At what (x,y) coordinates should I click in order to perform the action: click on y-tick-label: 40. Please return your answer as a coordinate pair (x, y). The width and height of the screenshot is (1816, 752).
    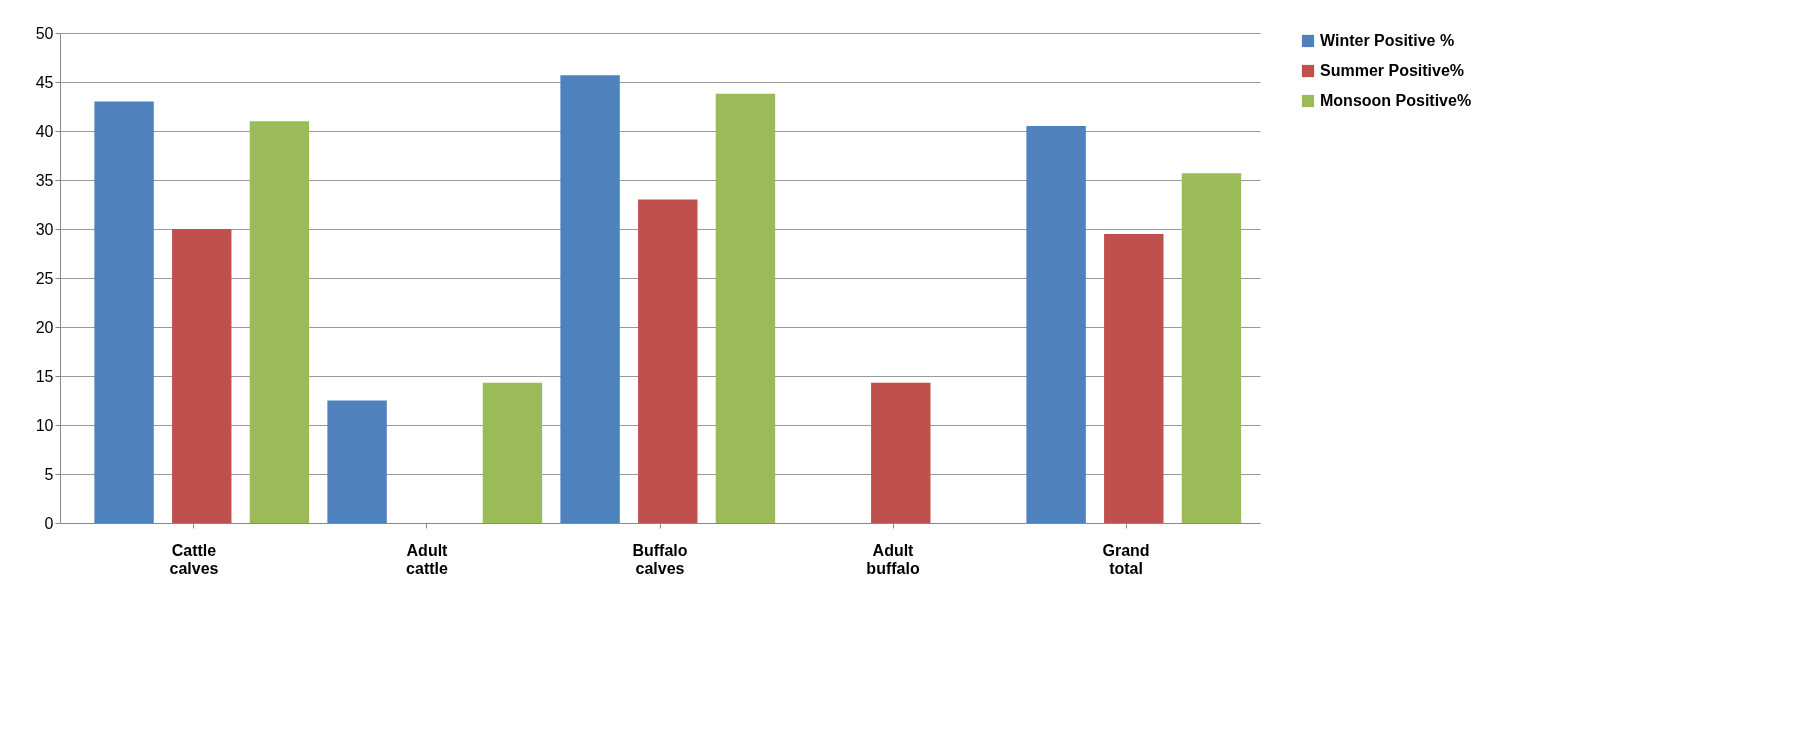
    Looking at the image, I should click on (44, 131).